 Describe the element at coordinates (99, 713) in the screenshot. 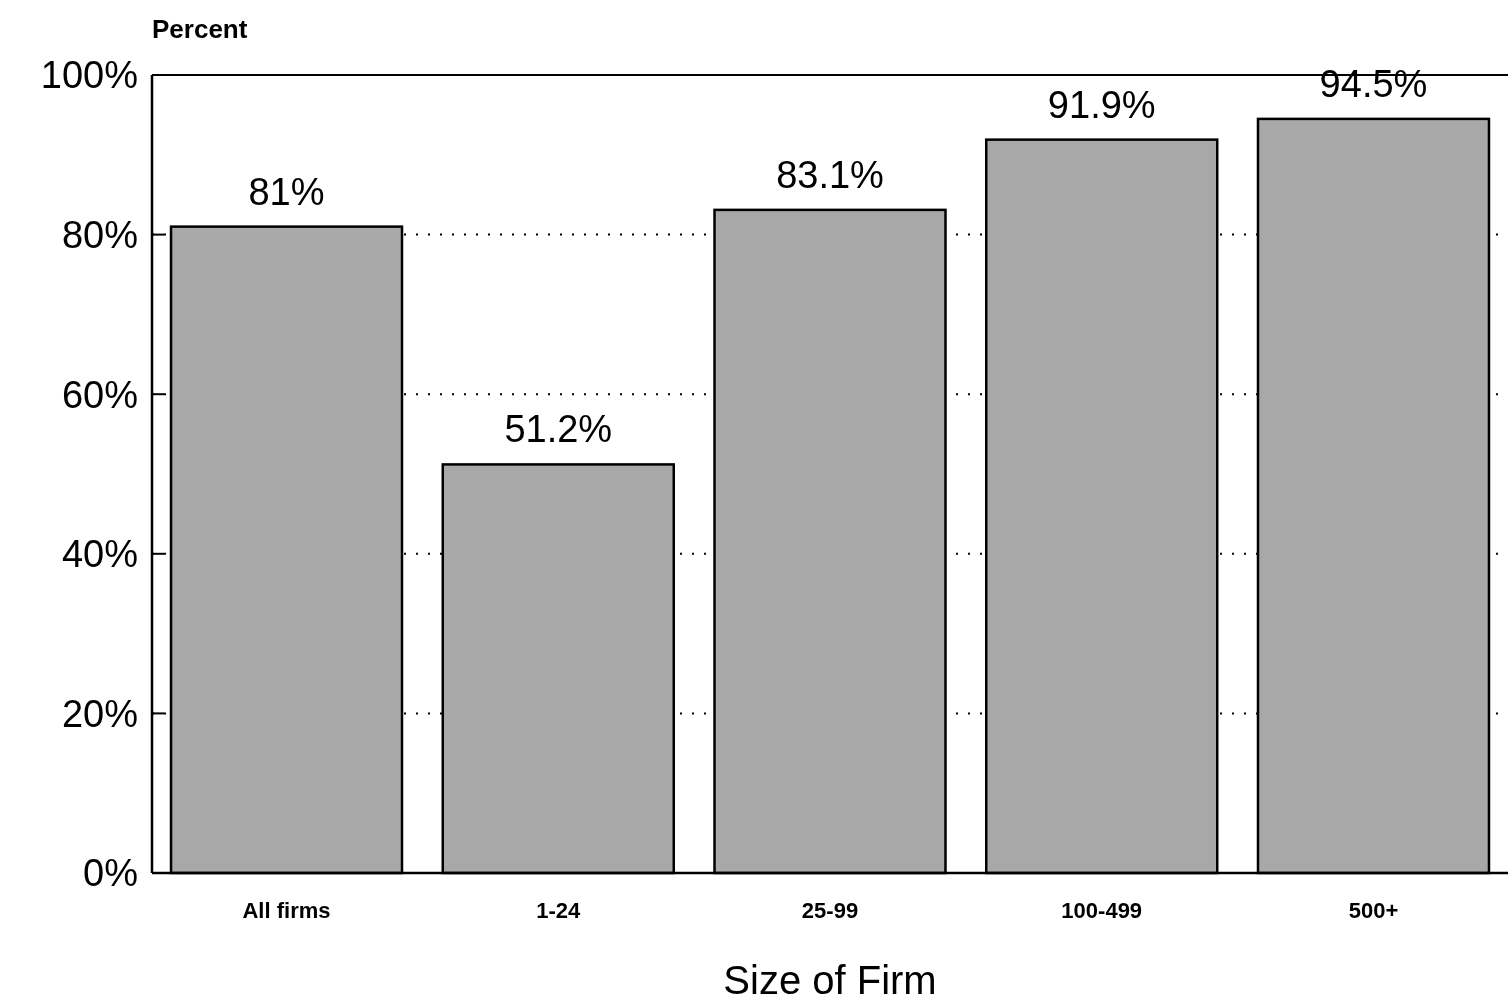

I see `y-tick-label: 20%` at that location.